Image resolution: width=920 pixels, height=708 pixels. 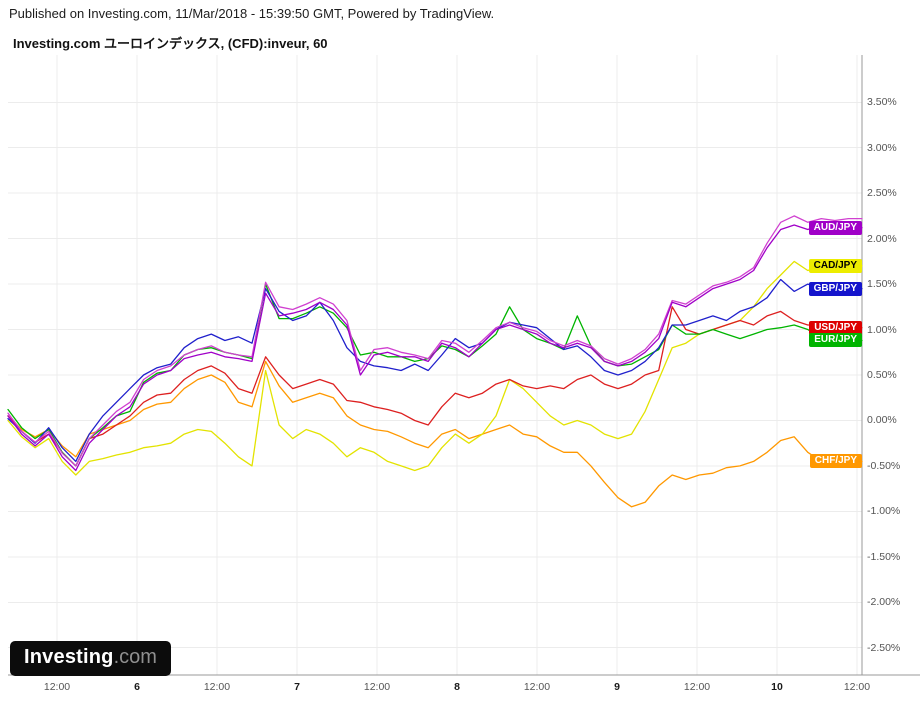 I want to click on y-tick-label: 2.00%, so click(x=882, y=238).